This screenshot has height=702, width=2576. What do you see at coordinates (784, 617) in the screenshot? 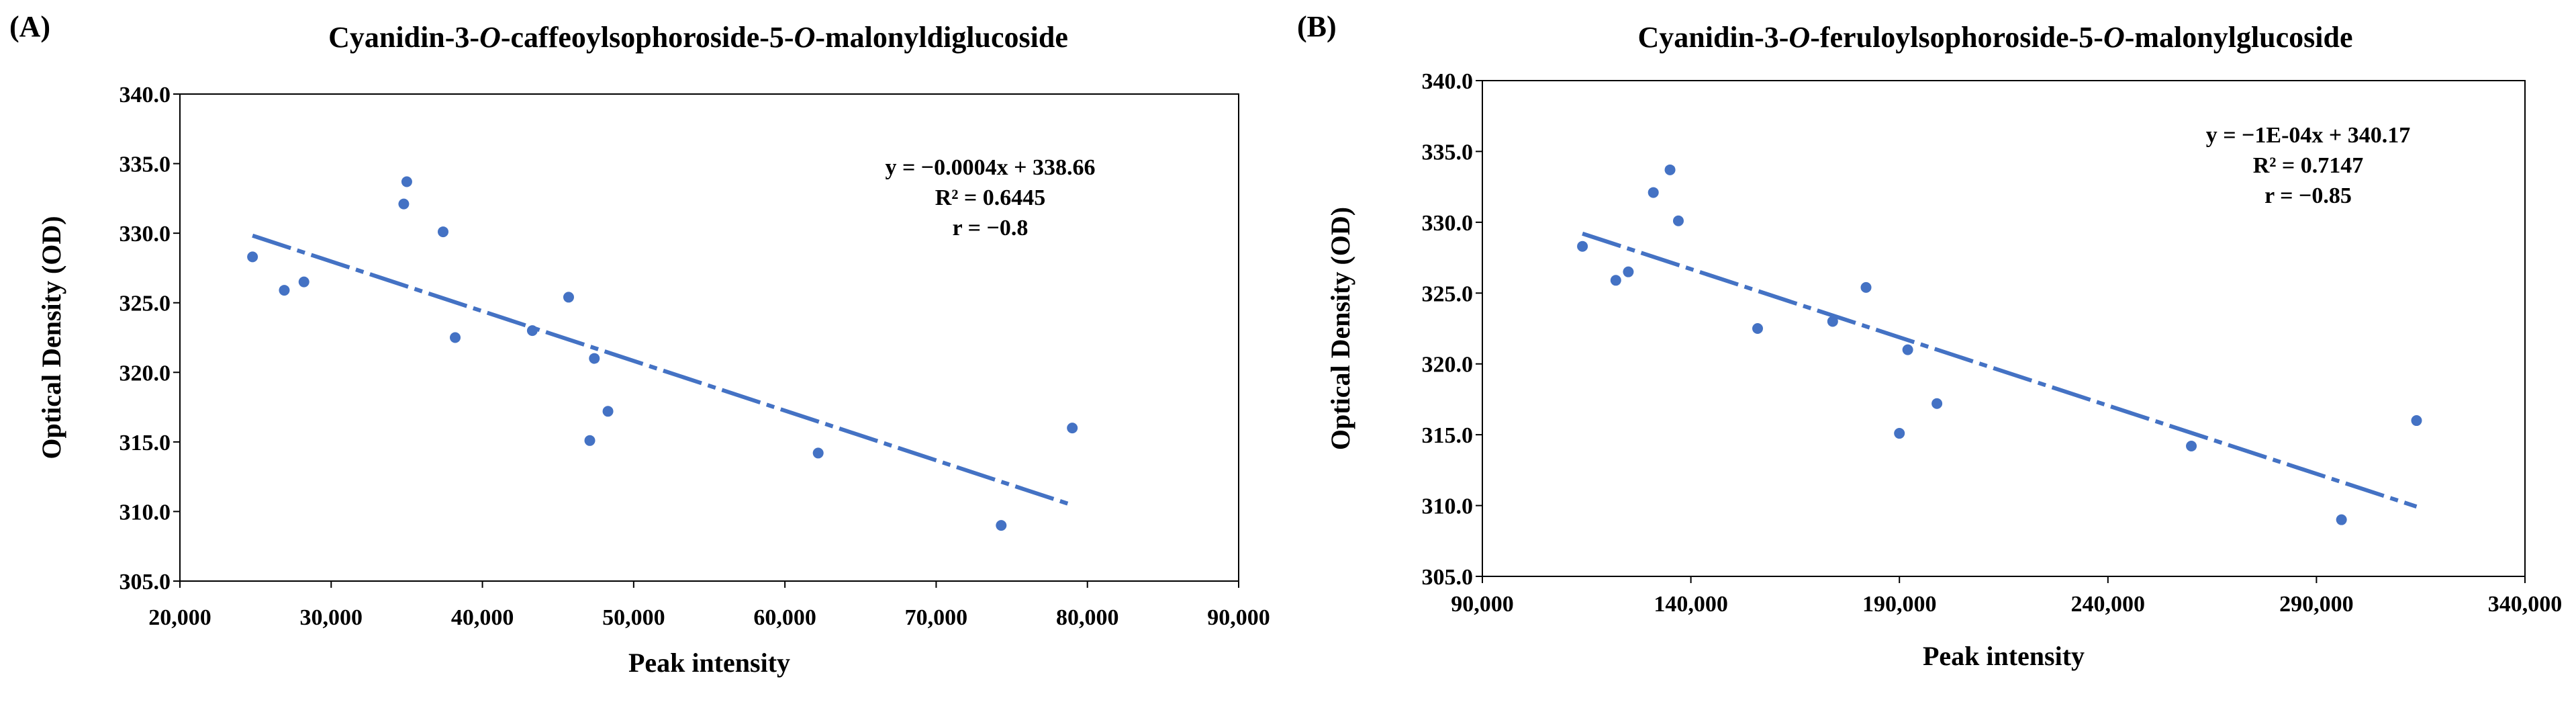
I see `x-tick-label: 60,000` at bounding box center [784, 617].